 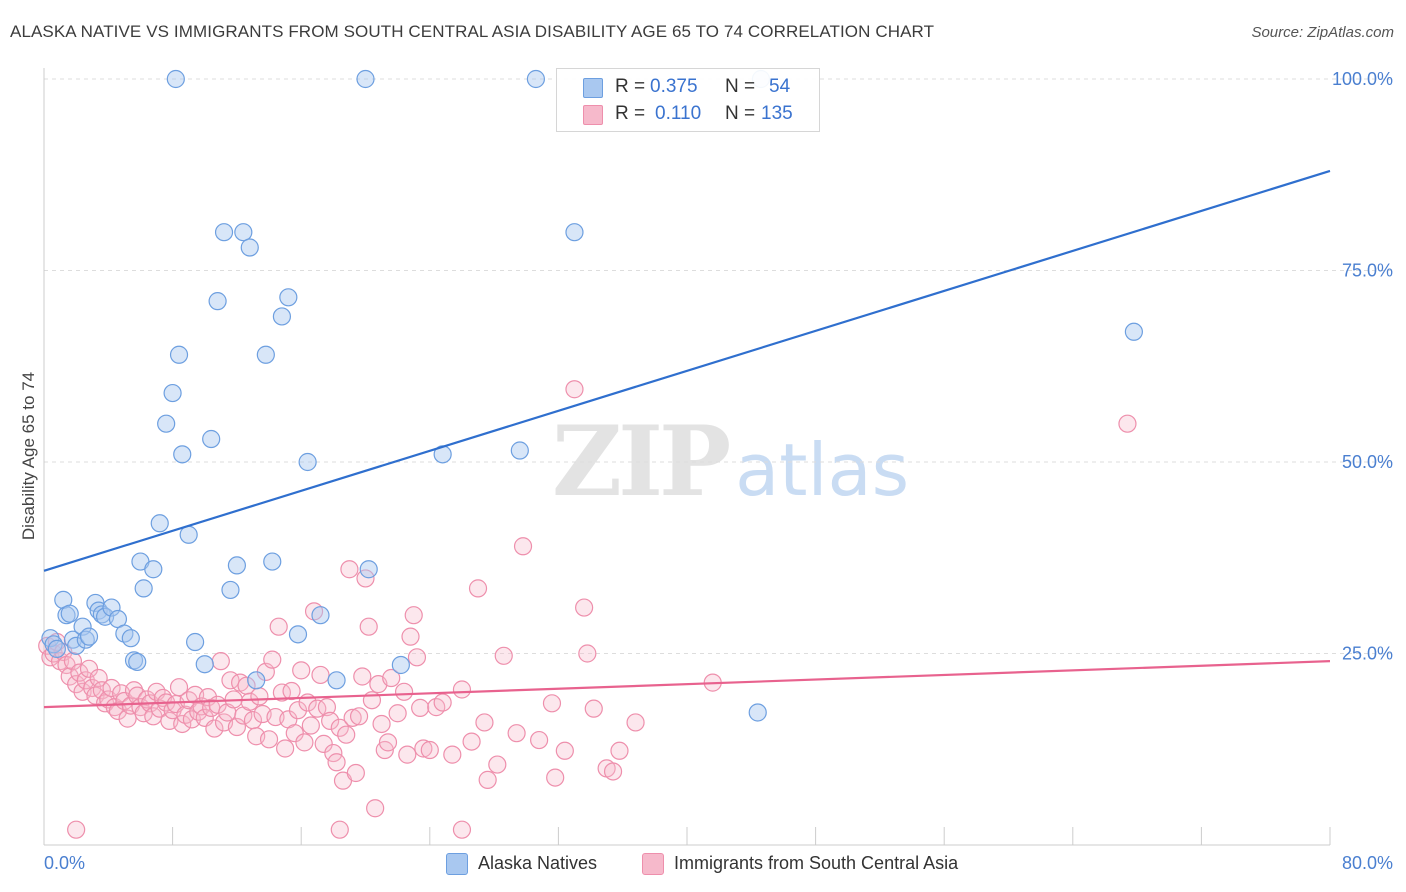 I want to click on bottom-legend-swatch-alaska, so click(x=457, y=864).